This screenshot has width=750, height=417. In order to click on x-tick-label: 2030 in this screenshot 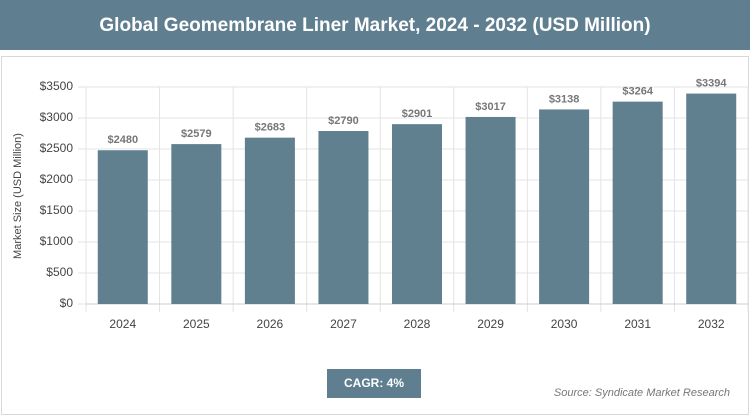, I will do `click(564, 324)`.